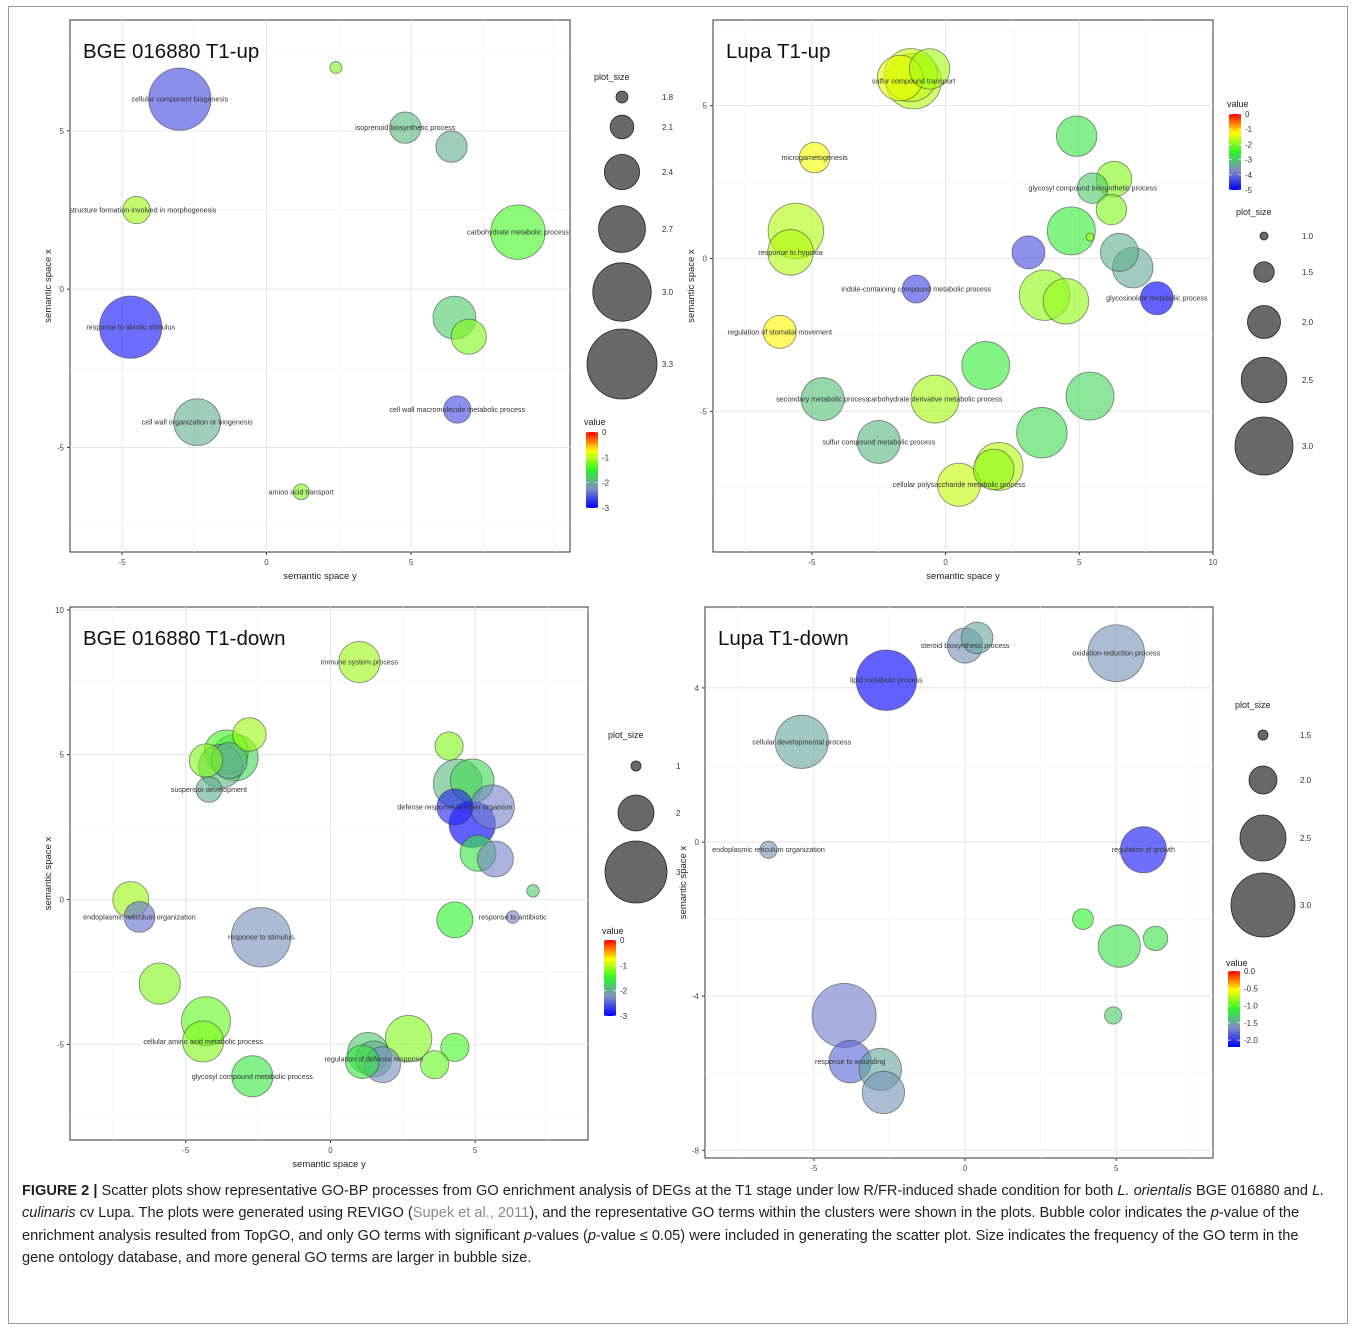 The image size is (1356, 1329). Describe the element at coordinates (454, 806) in the screenshot. I see `bubble-label: defense response to other organism` at that location.